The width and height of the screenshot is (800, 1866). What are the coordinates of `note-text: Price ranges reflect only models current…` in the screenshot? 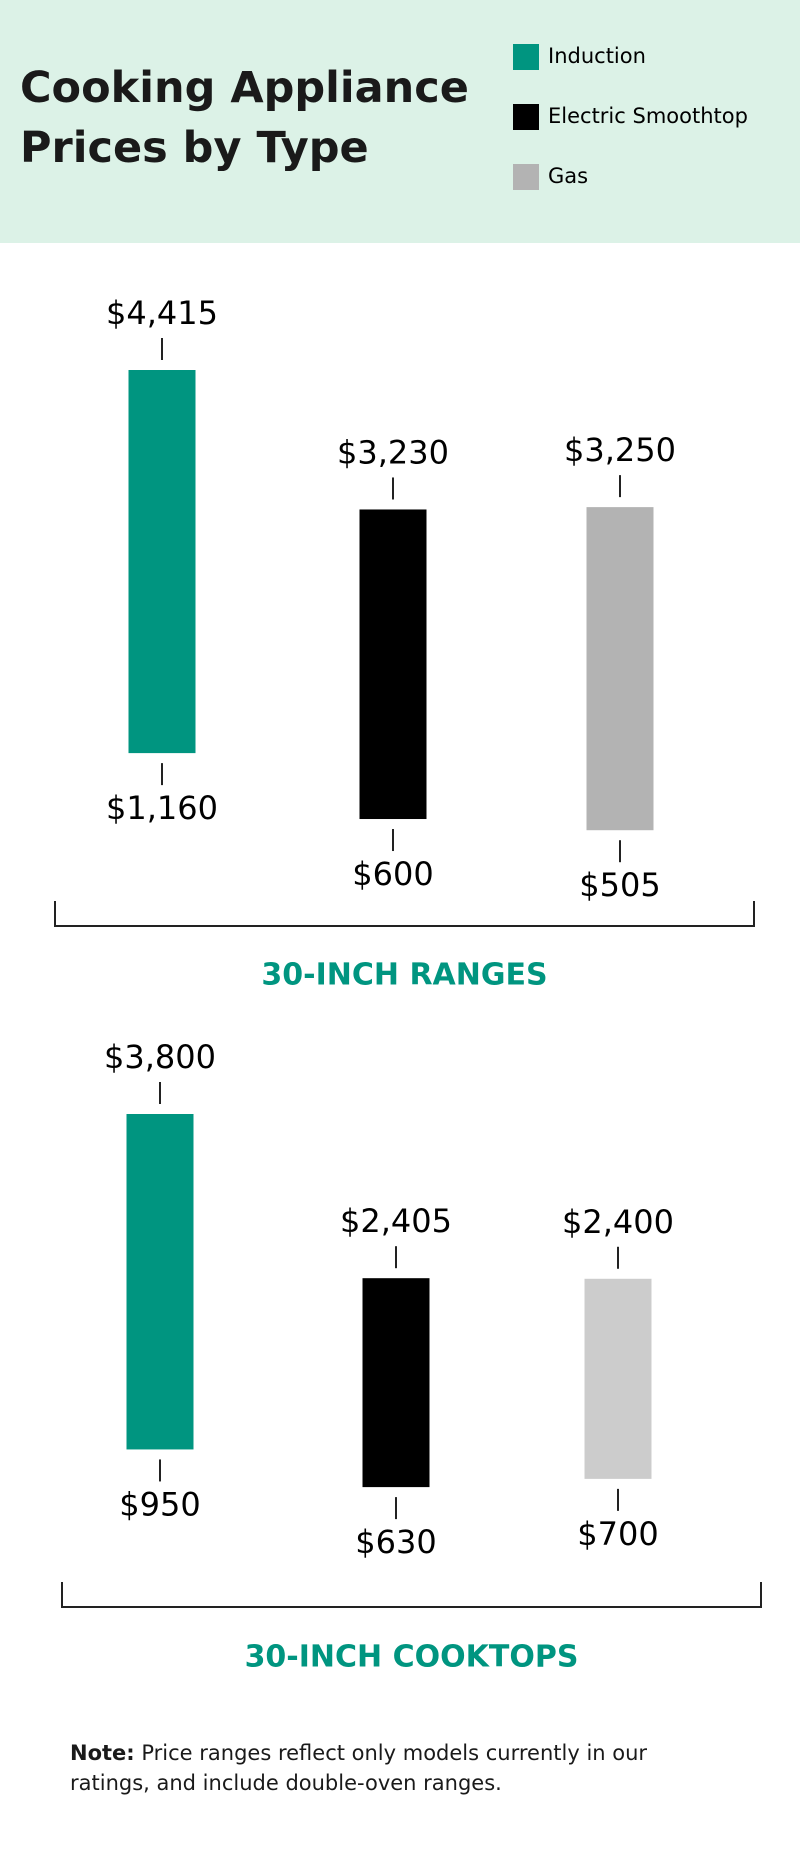 It's located at (359, 1768).